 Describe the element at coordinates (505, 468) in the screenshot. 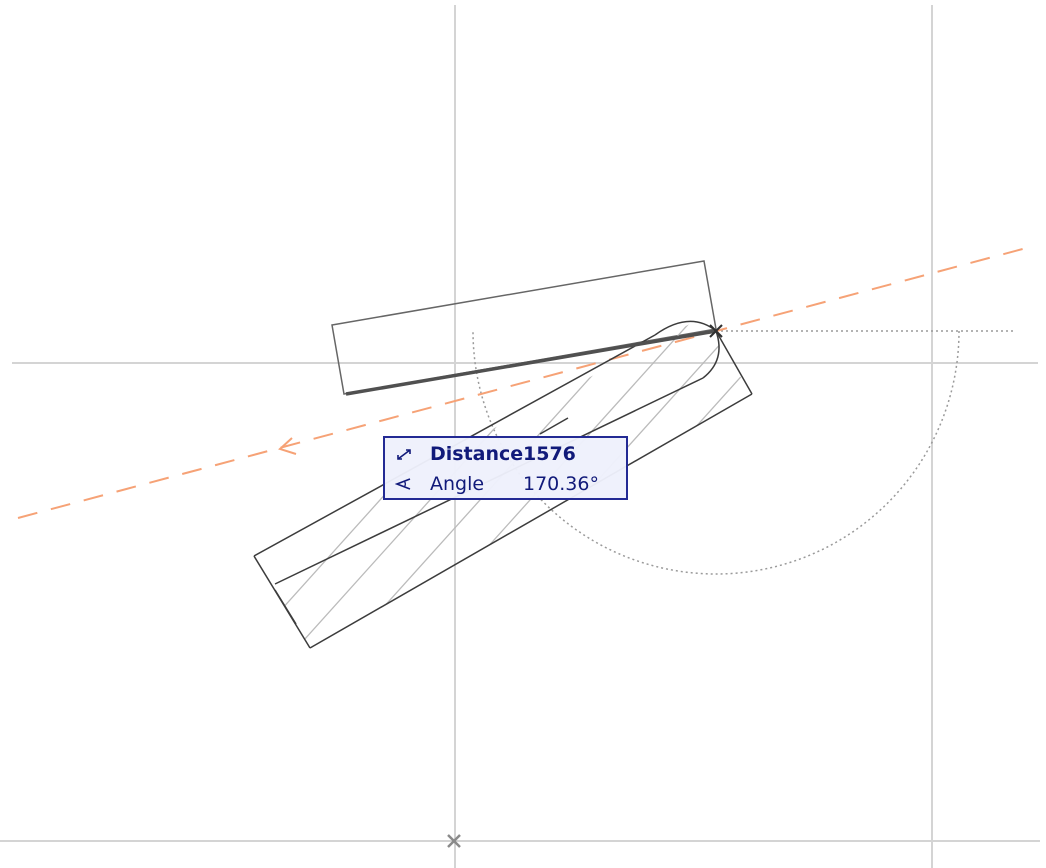

I see `tracker-box: Distance 1576 Angle 170.36°` at that location.